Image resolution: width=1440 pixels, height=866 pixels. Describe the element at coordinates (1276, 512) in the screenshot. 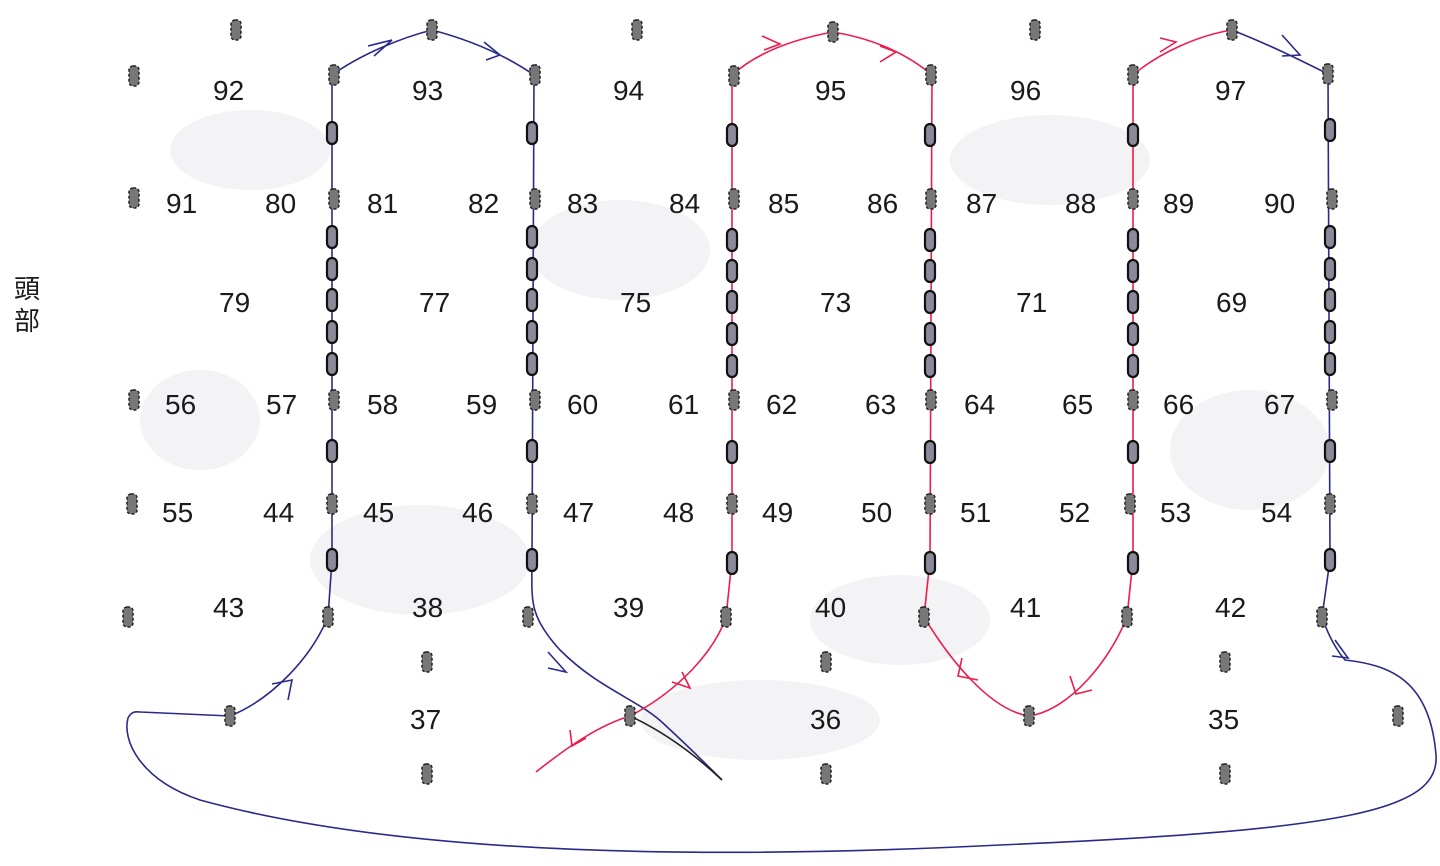

I see `cell-number-label: 54` at that location.